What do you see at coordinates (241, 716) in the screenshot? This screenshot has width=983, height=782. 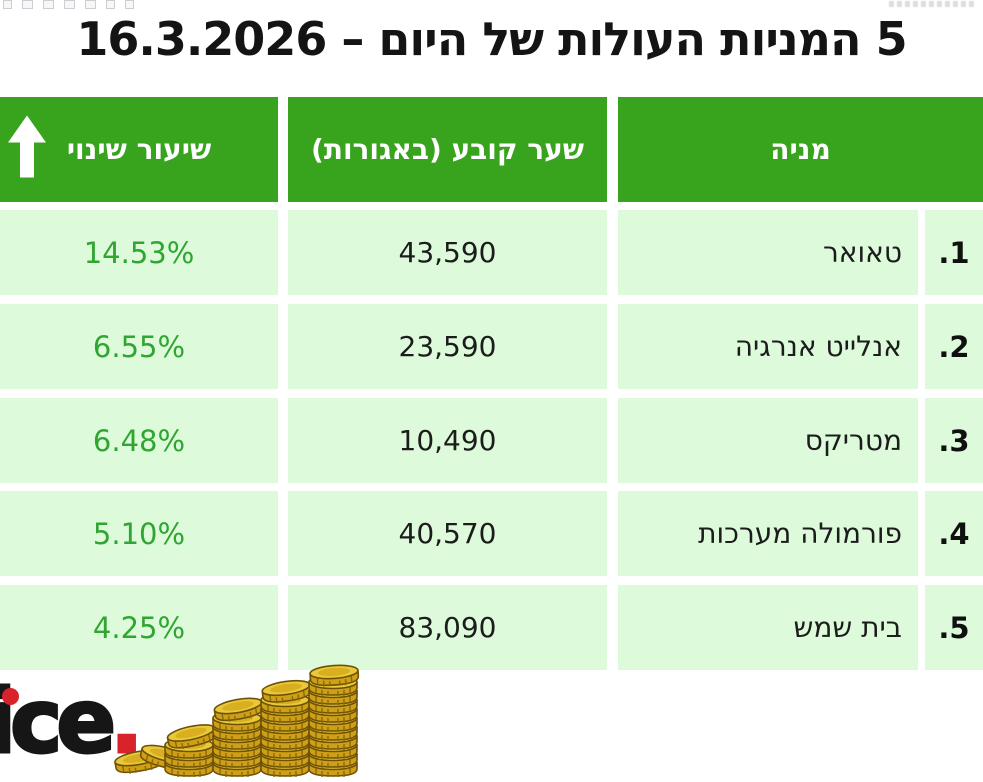 I see `coin-stacks-icon` at bounding box center [241, 716].